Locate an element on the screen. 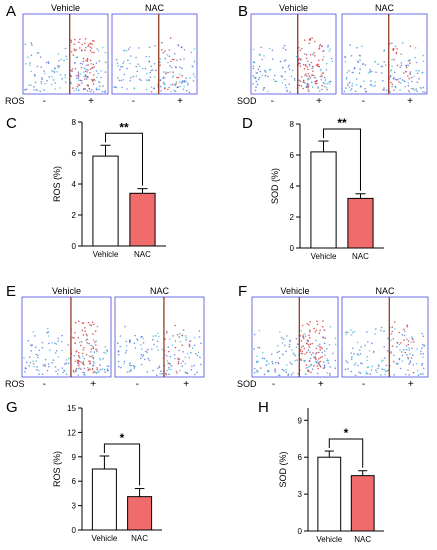 The height and width of the screenshot is (550, 437). facs-plot-nac: NAC - + is located at coordinates (385, 338).